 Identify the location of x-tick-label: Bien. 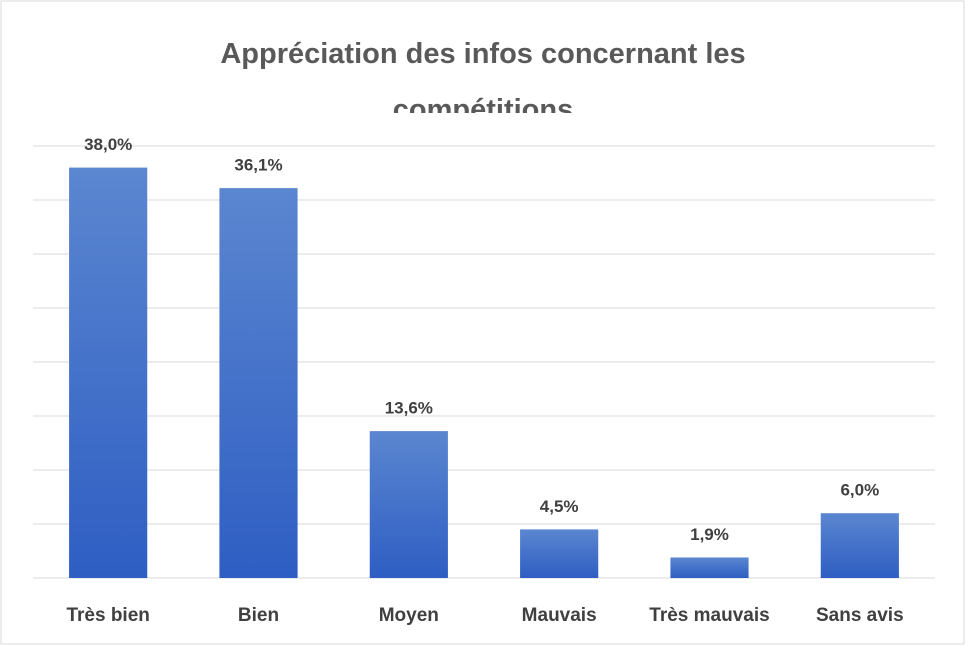
(258, 615).